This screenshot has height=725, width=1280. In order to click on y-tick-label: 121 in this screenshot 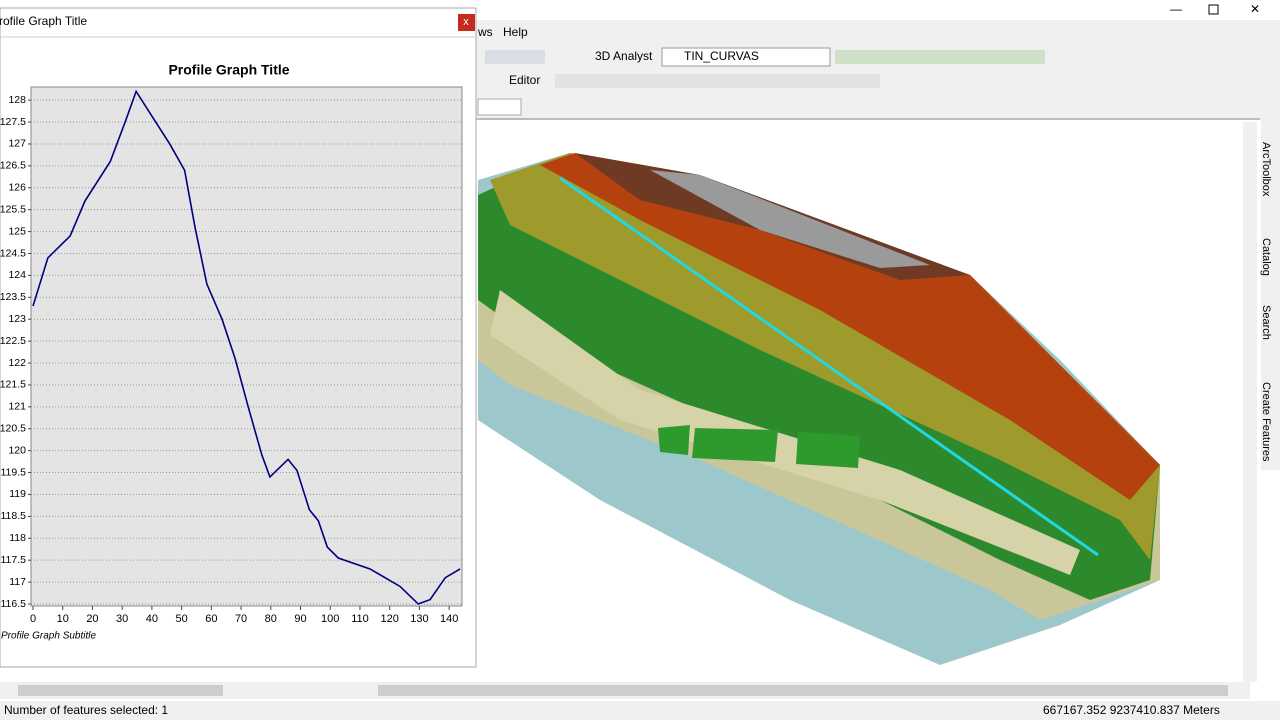, I will do `click(17, 407)`.